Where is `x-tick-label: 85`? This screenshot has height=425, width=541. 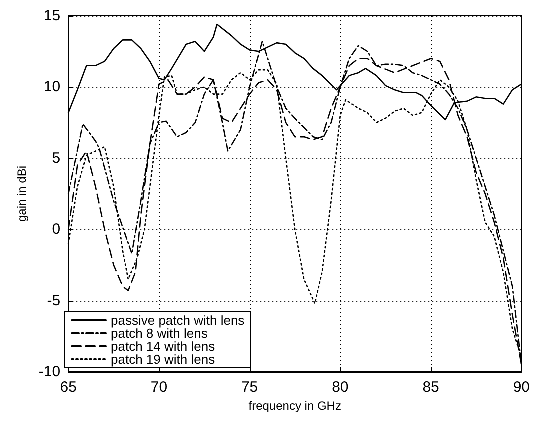
x-tick-label: 85 is located at coordinates (431, 387).